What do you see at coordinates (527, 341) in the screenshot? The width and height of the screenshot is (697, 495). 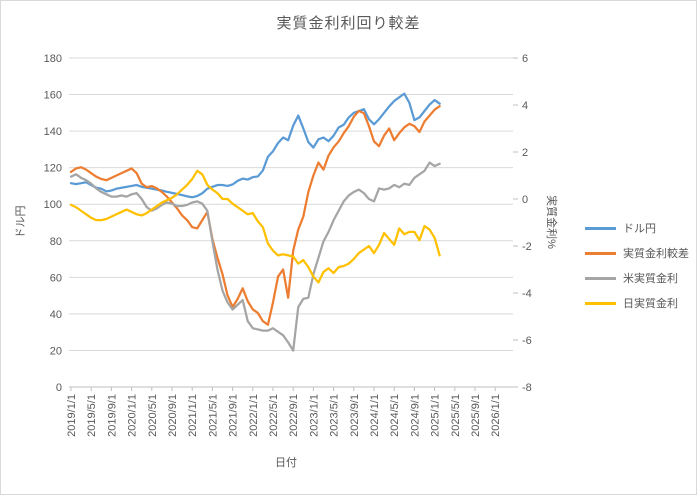 I see `svg-text: -6` at bounding box center [527, 341].